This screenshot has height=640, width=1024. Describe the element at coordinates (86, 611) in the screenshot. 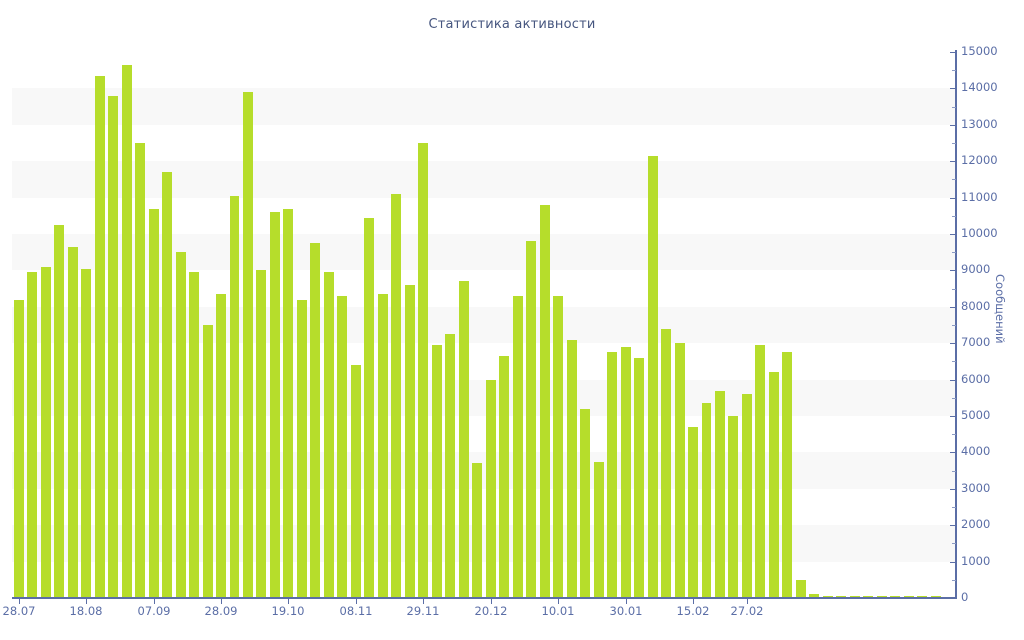

I see `x-axis-tick-label: 18.08` at that location.